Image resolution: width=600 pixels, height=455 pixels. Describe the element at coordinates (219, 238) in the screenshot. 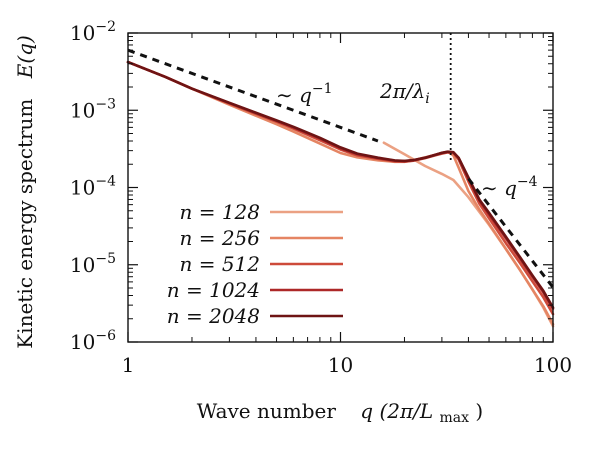

I see `legend-label-1: n = 256` at that location.